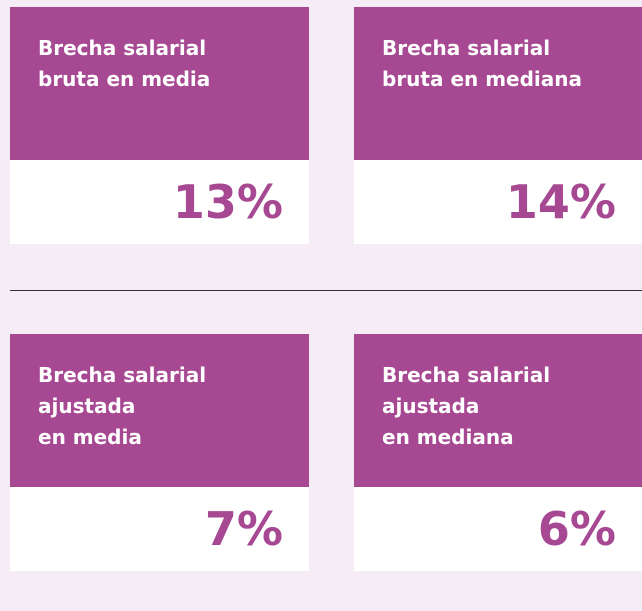 This screenshot has height=611, width=642. I want to click on card-title-line: bruta en mediana, so click(482, 79).